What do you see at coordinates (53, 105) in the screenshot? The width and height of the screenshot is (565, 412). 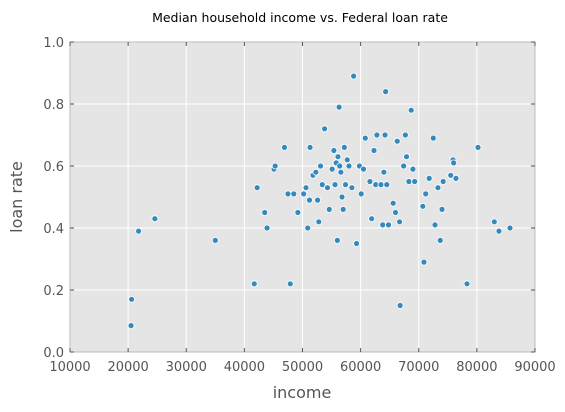 I see `y-tick-label: 0.8` at bounding box center [53, 105].